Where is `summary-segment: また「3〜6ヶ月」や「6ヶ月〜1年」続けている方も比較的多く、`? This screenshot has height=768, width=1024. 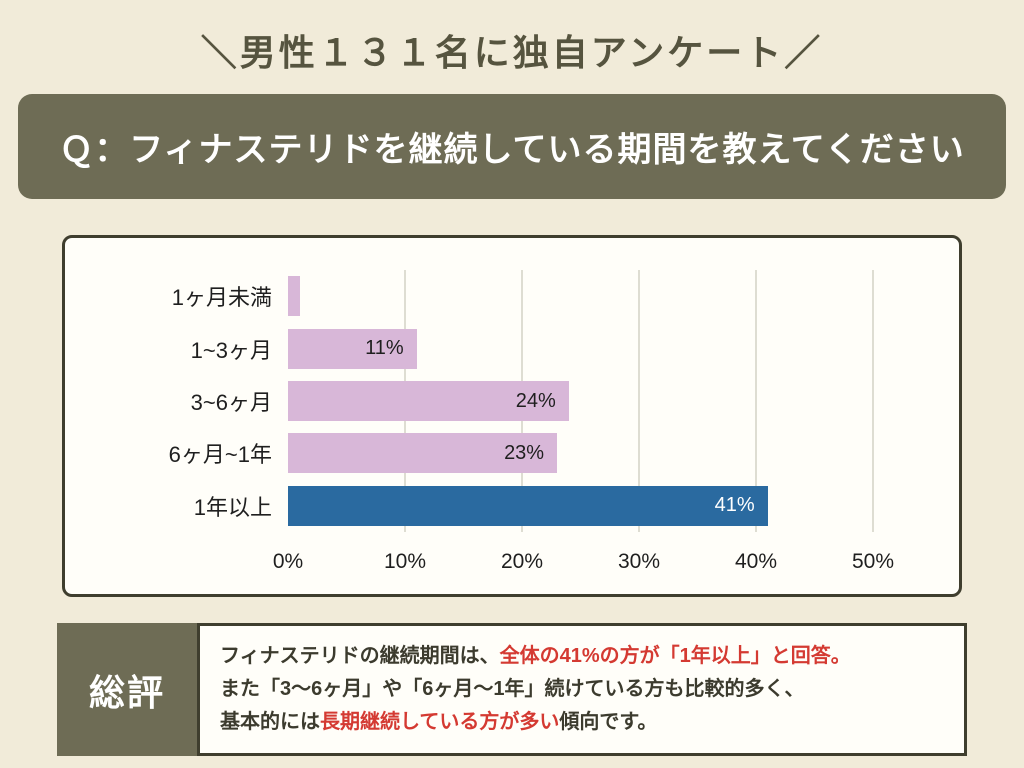 summary-segment: また「3〜6ヶ月」や「6ヶ月〜1年」続けている方も比較的多く、 is located at coordinates (512, 689).